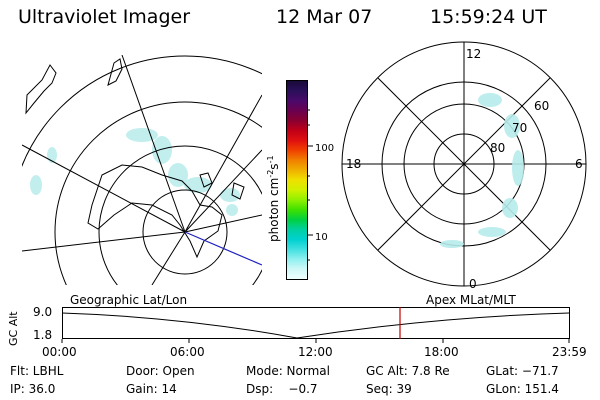  What do you see at coordinates (288, 371) in the screenshot?
I see `mode-status: Mode: Normal` at bounding box center [288, 371].